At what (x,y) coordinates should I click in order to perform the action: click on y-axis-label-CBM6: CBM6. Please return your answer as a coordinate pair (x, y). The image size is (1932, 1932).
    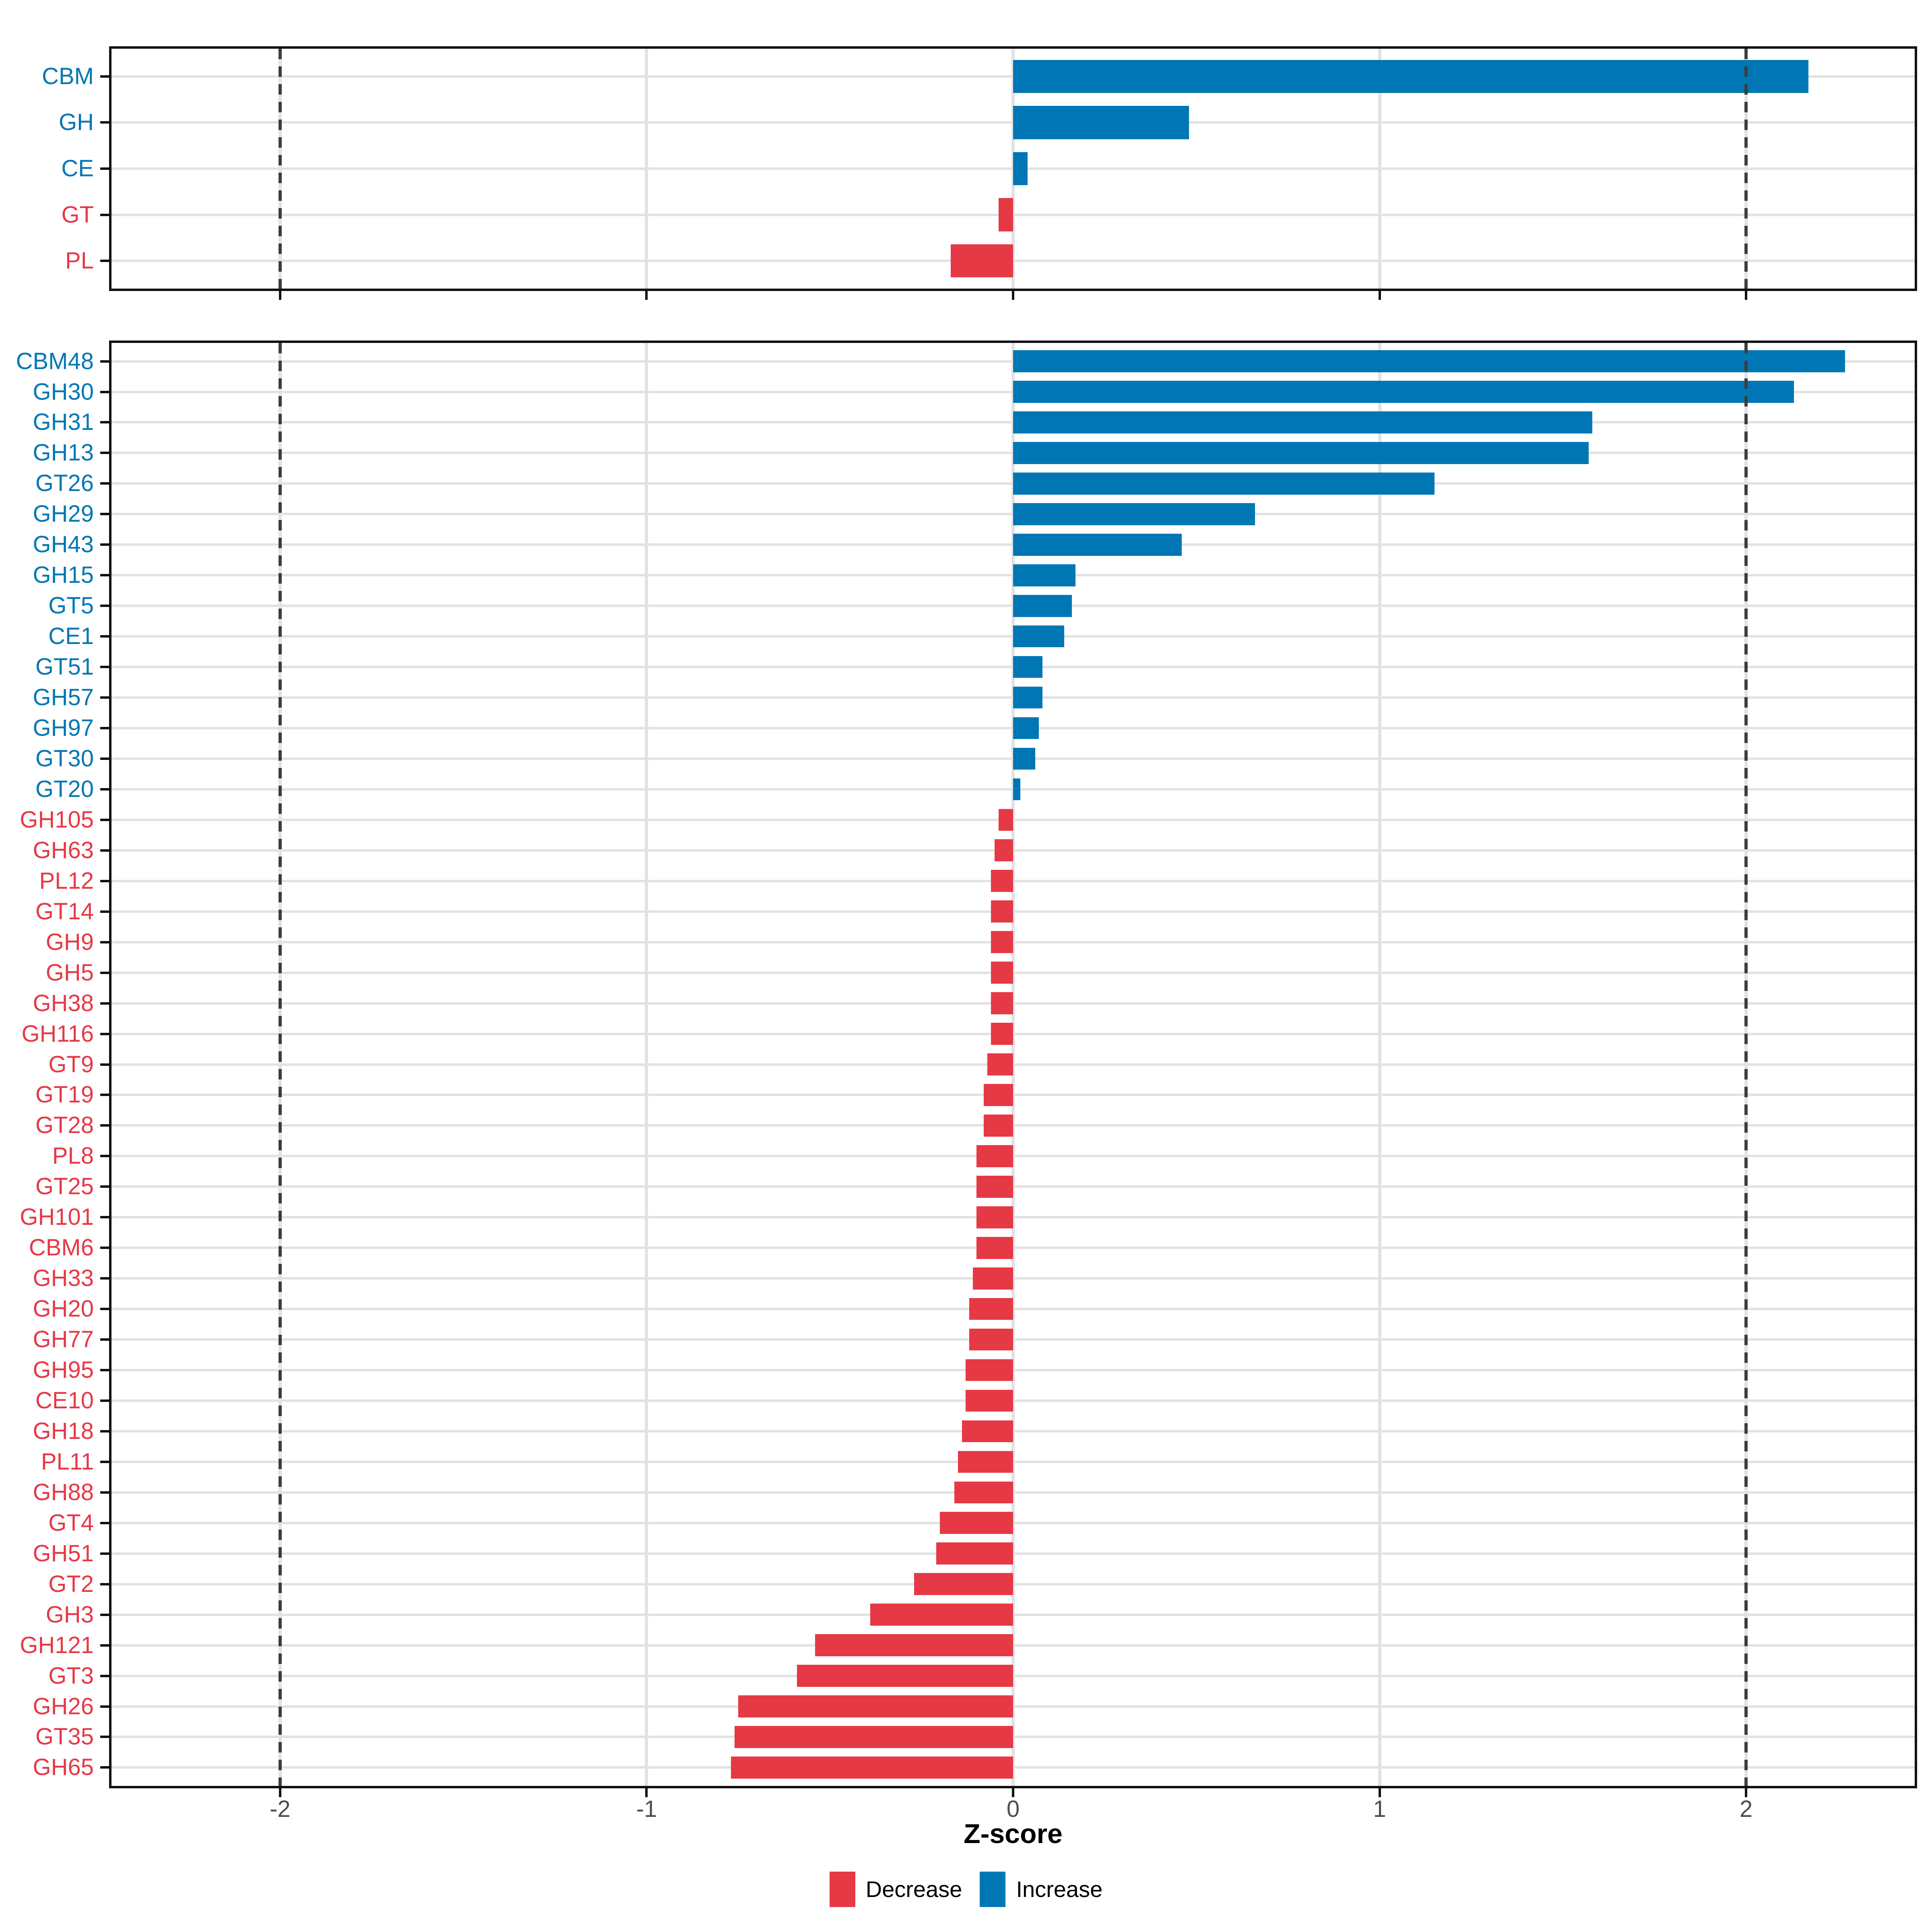
    Looking at the image, I should click on (61, 1247).